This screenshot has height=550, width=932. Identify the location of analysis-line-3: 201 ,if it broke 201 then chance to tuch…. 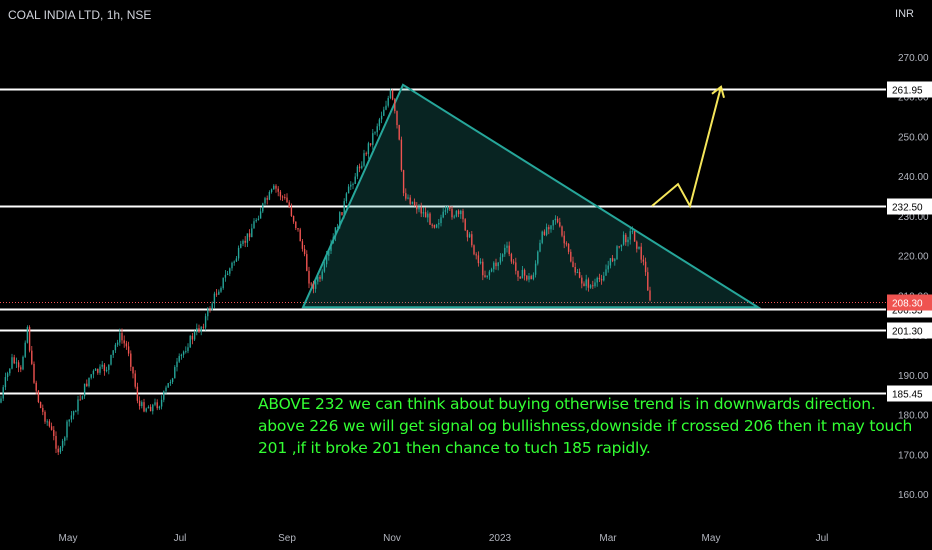
(454, 448).